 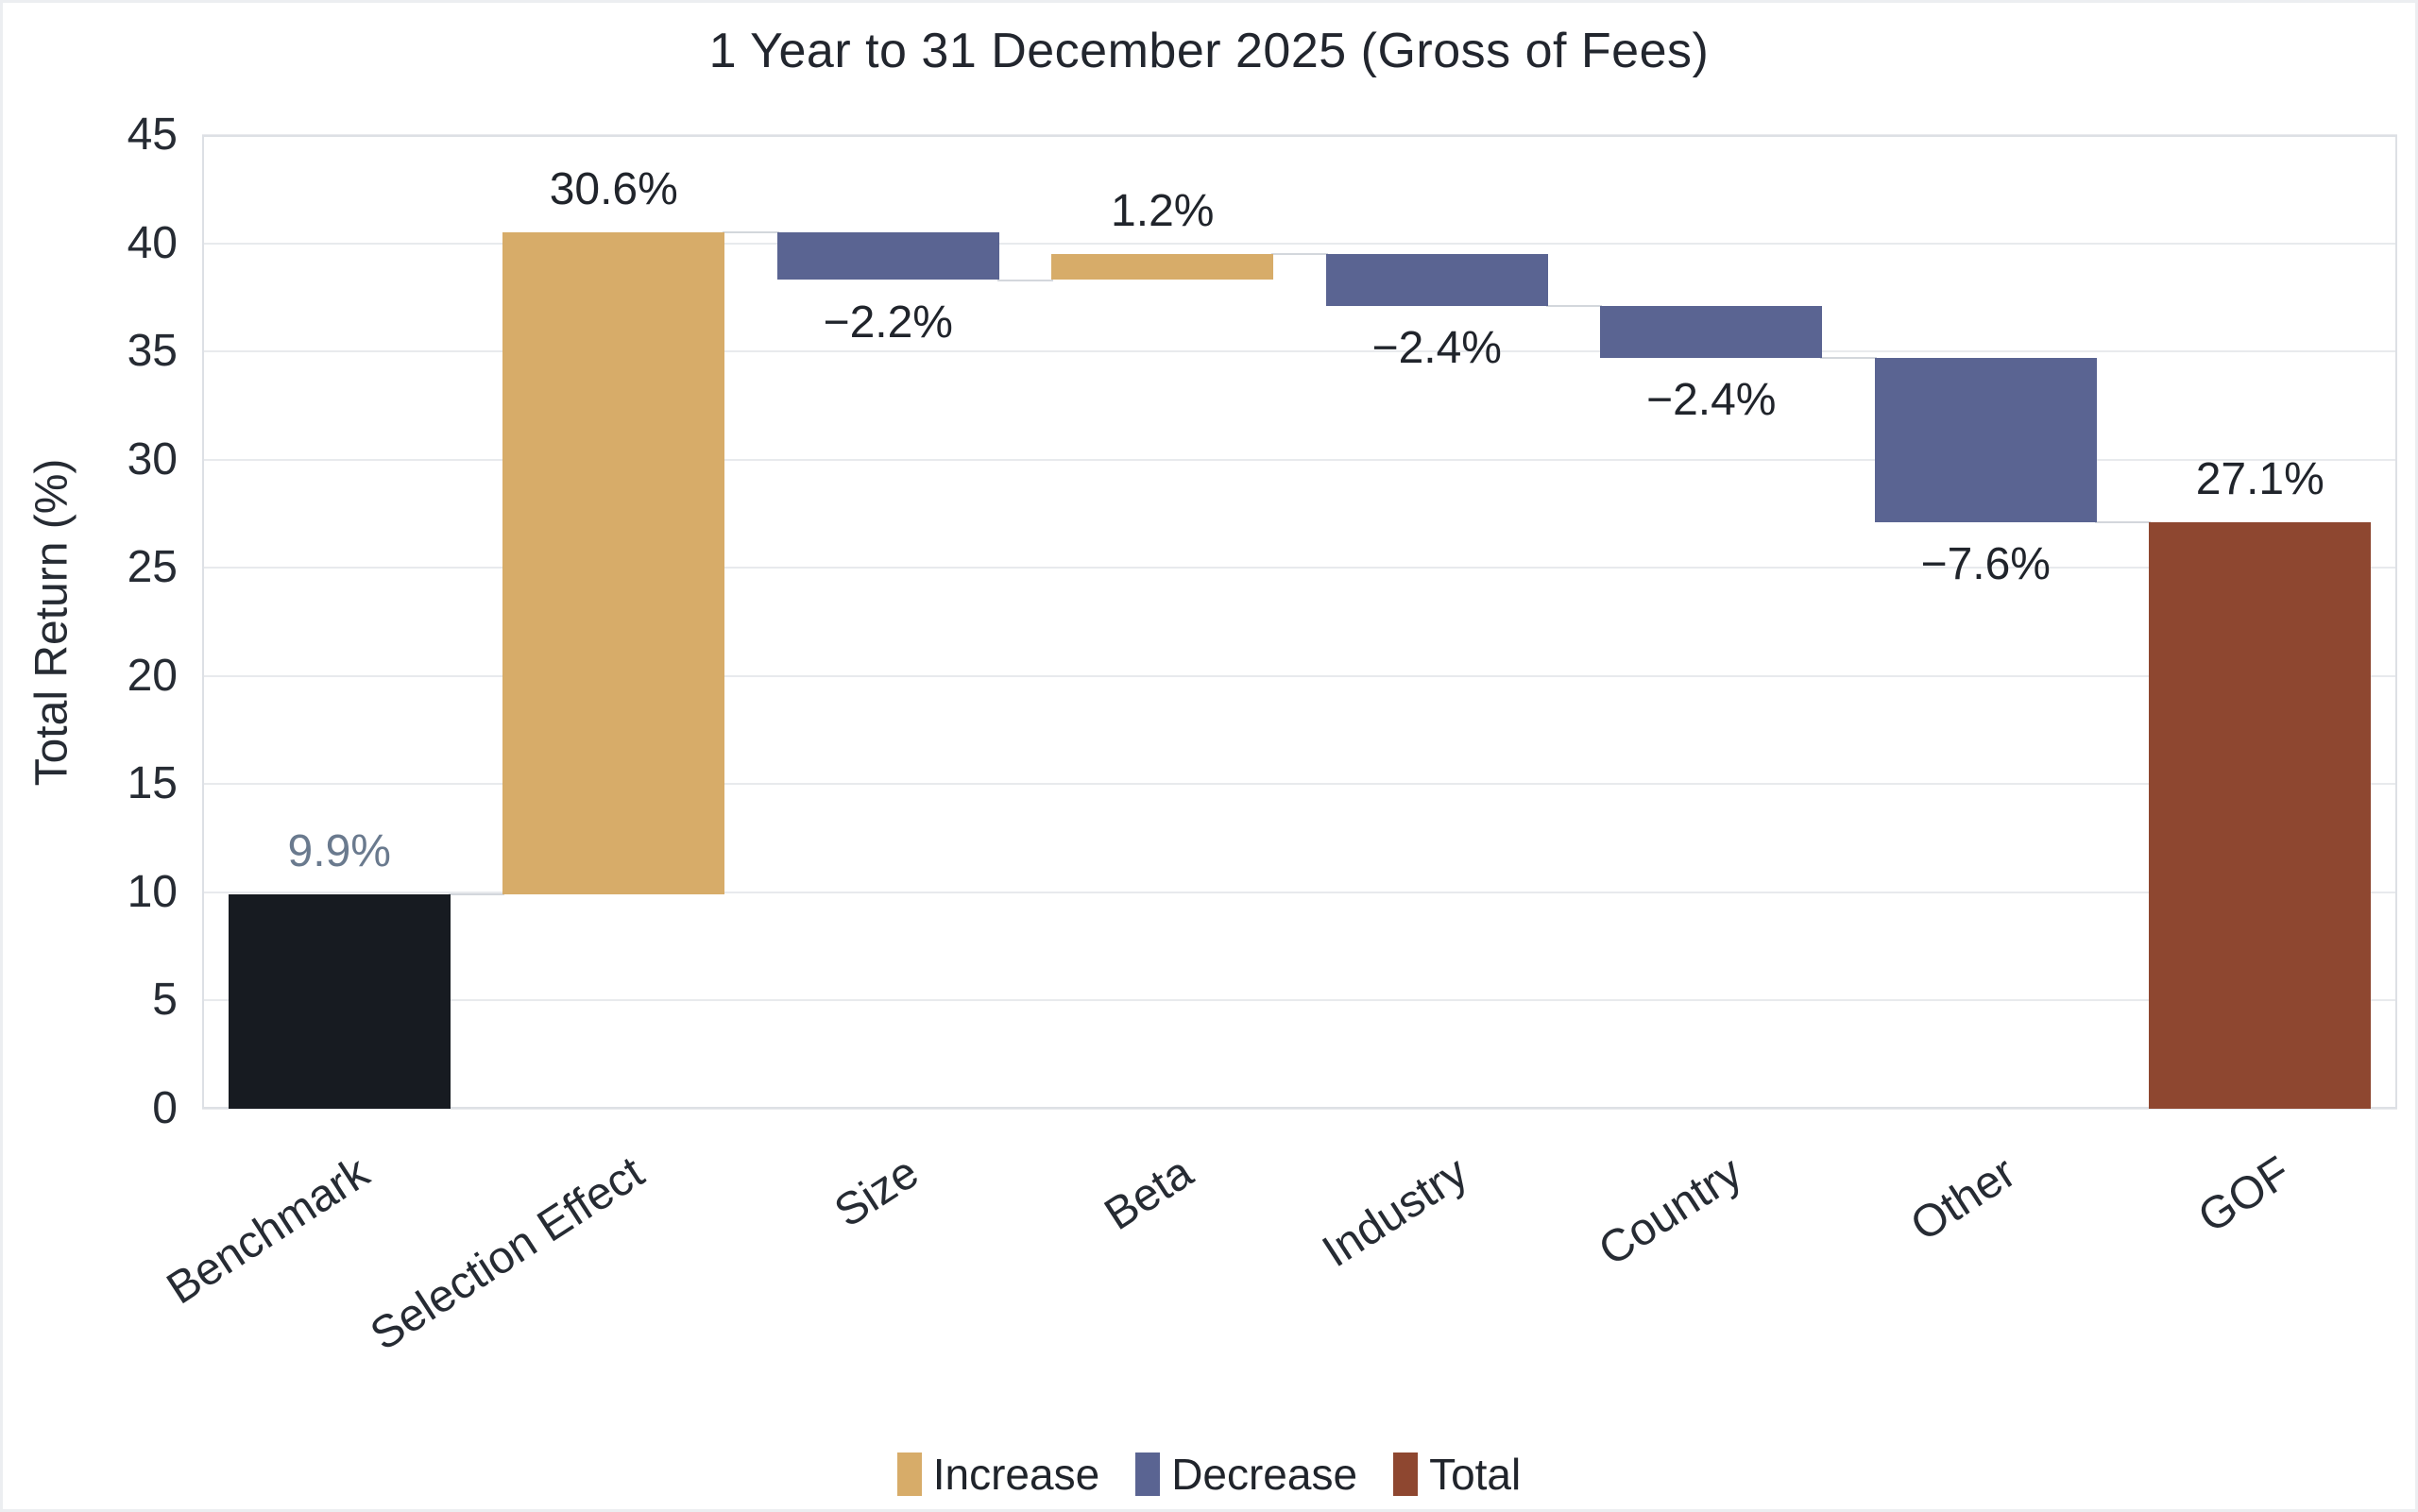 I want to click on value-label-gof: 27.1%, so click(x=2259, y=479).